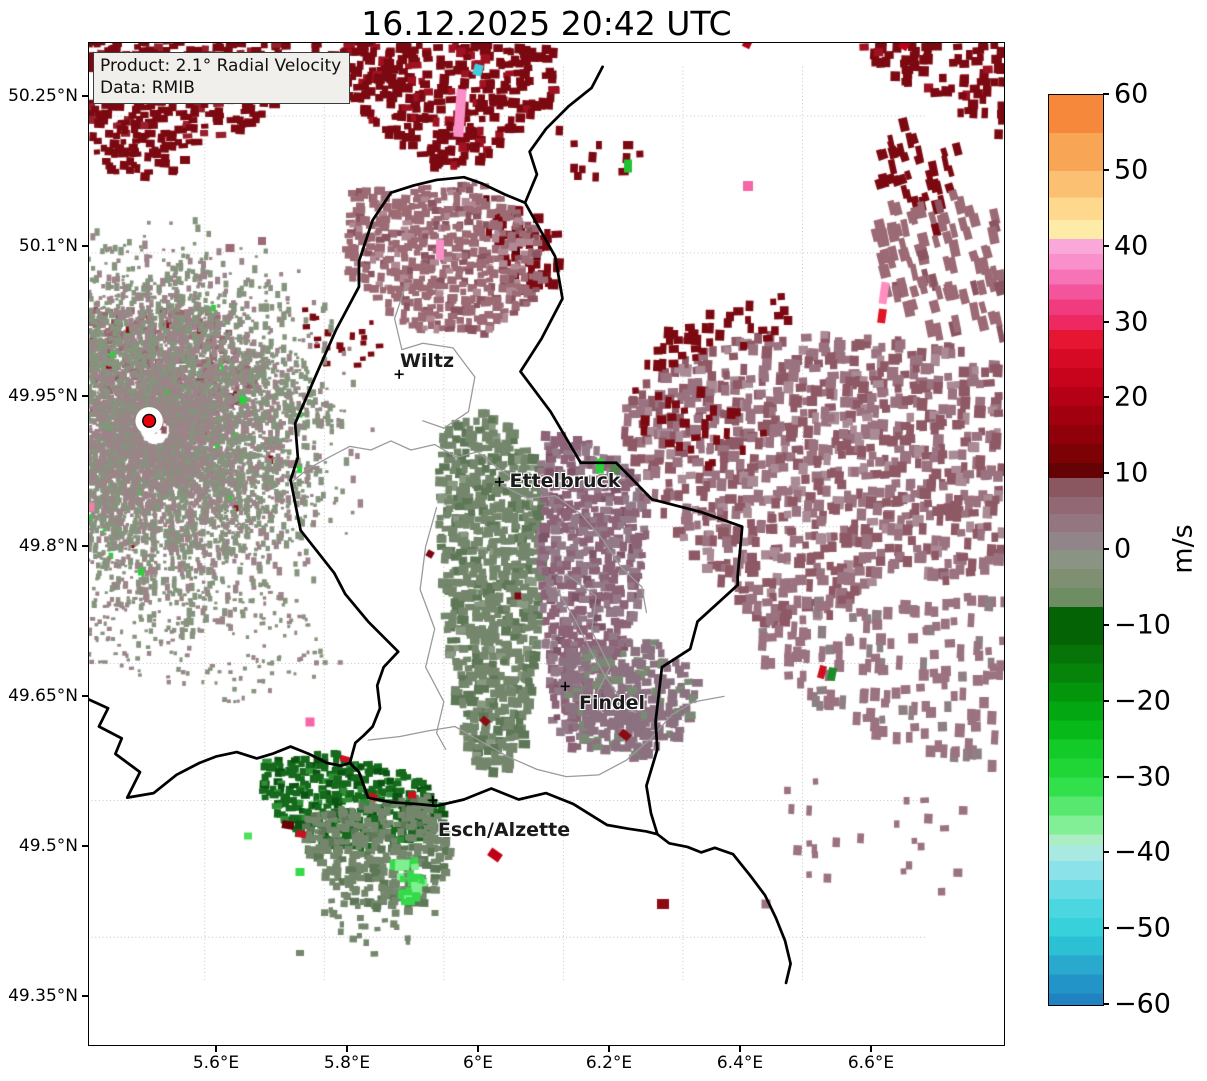 This screenshot has height=1081, width=1207. Describe the element at coordinates (1142, 776) in the screenshot. I see `colorbar-tick-label: −30` at that location.